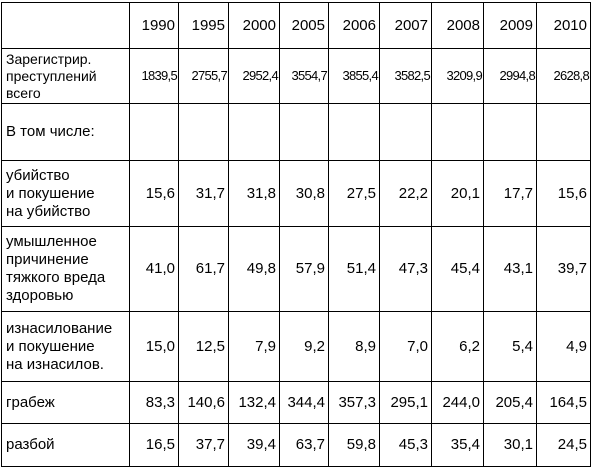  I want to click on year-cell: 2000, so click(254, 25).